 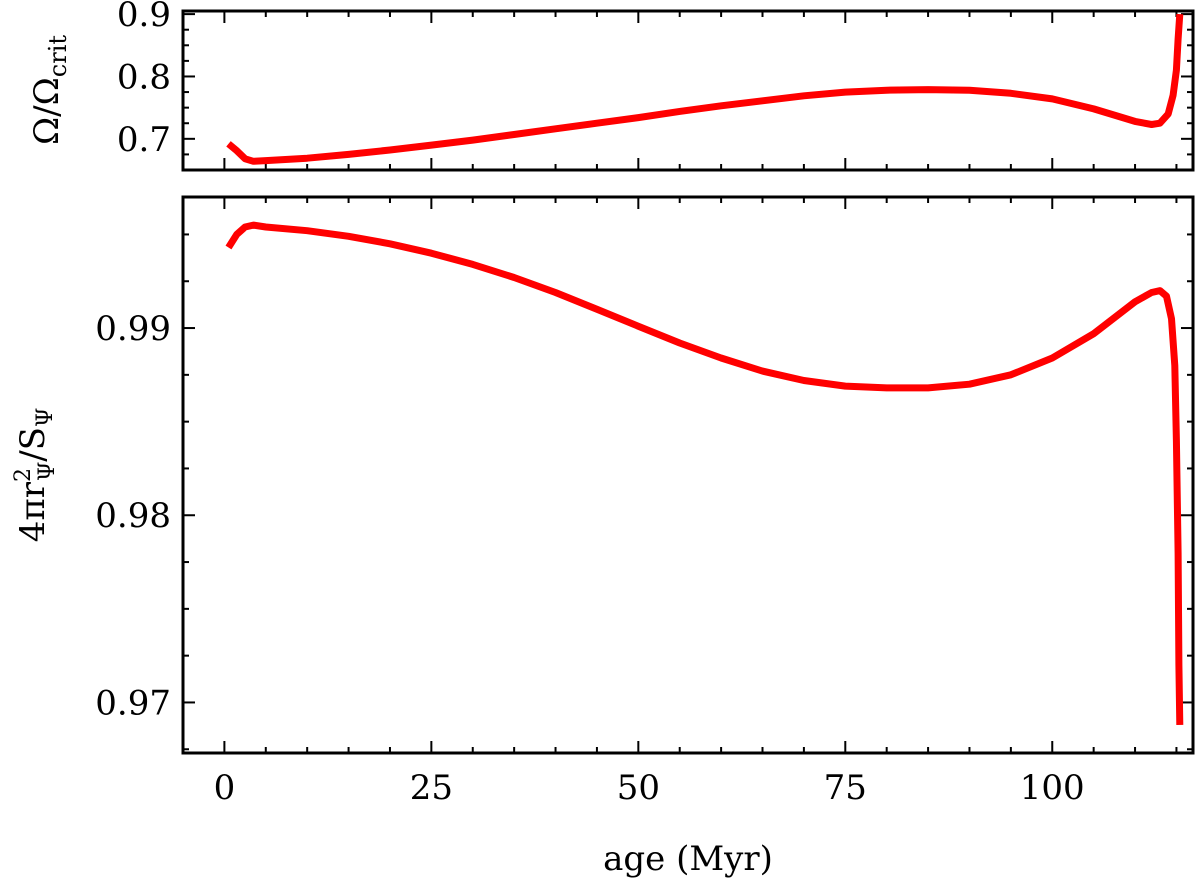 I want to click on y-tick-label: 0.97, so click(x=133, y=703).